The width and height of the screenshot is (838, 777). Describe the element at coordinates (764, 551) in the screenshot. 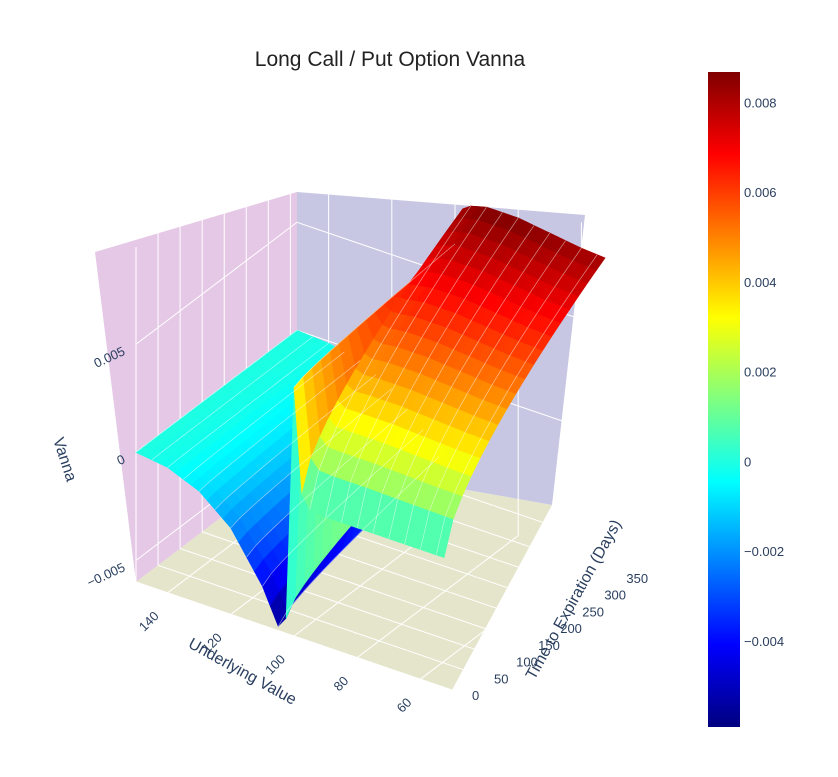

I see `colorbar-tick-label: −0.002` at that location.